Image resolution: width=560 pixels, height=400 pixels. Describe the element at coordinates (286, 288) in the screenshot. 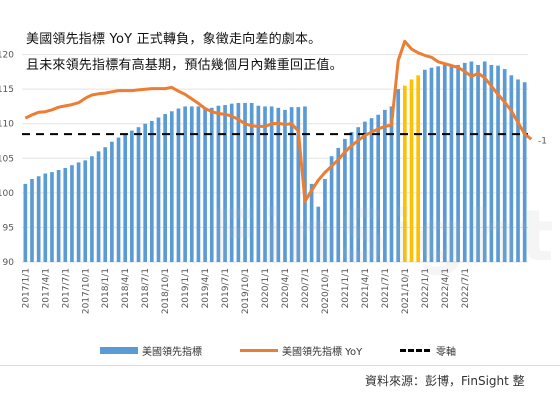

I see `x-tick-label: 2020/4/1` at that location.